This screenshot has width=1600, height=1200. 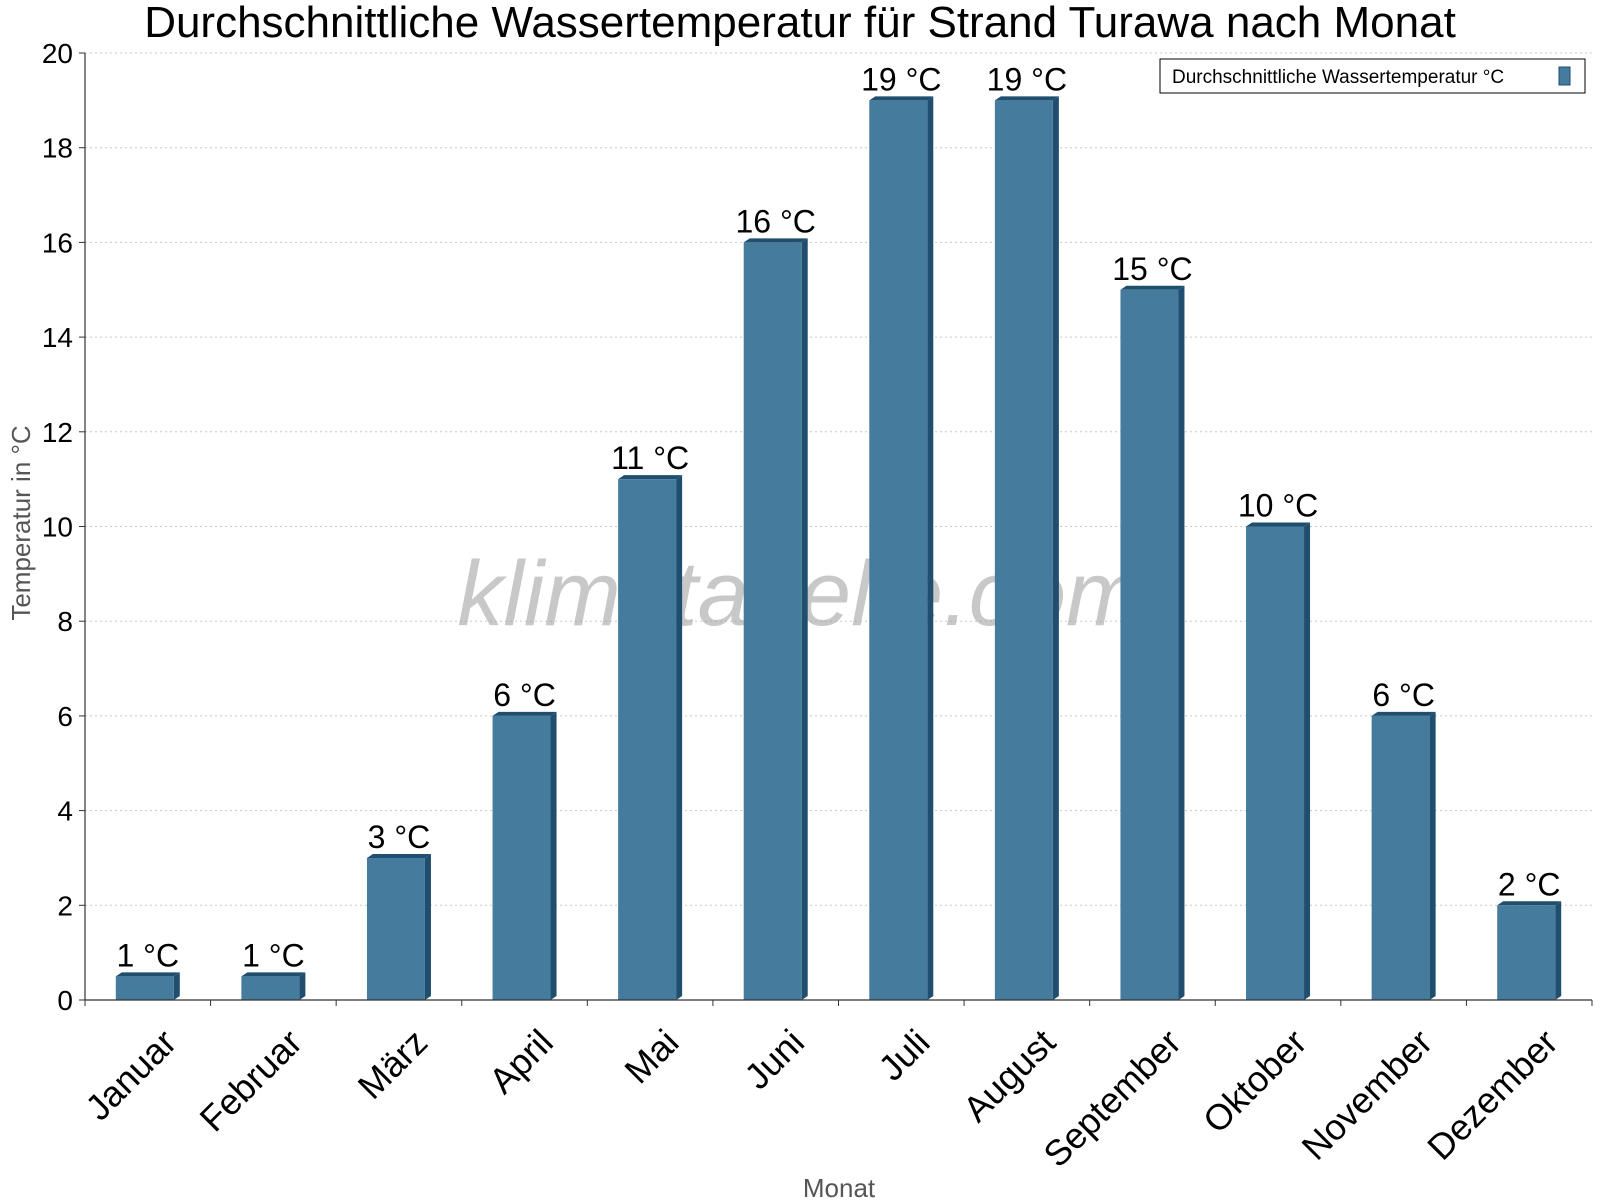 What do you see at coordinates (57, 337) in the screenshot?
I see `y-tick-label: 14` at bounding box center [57, 337].